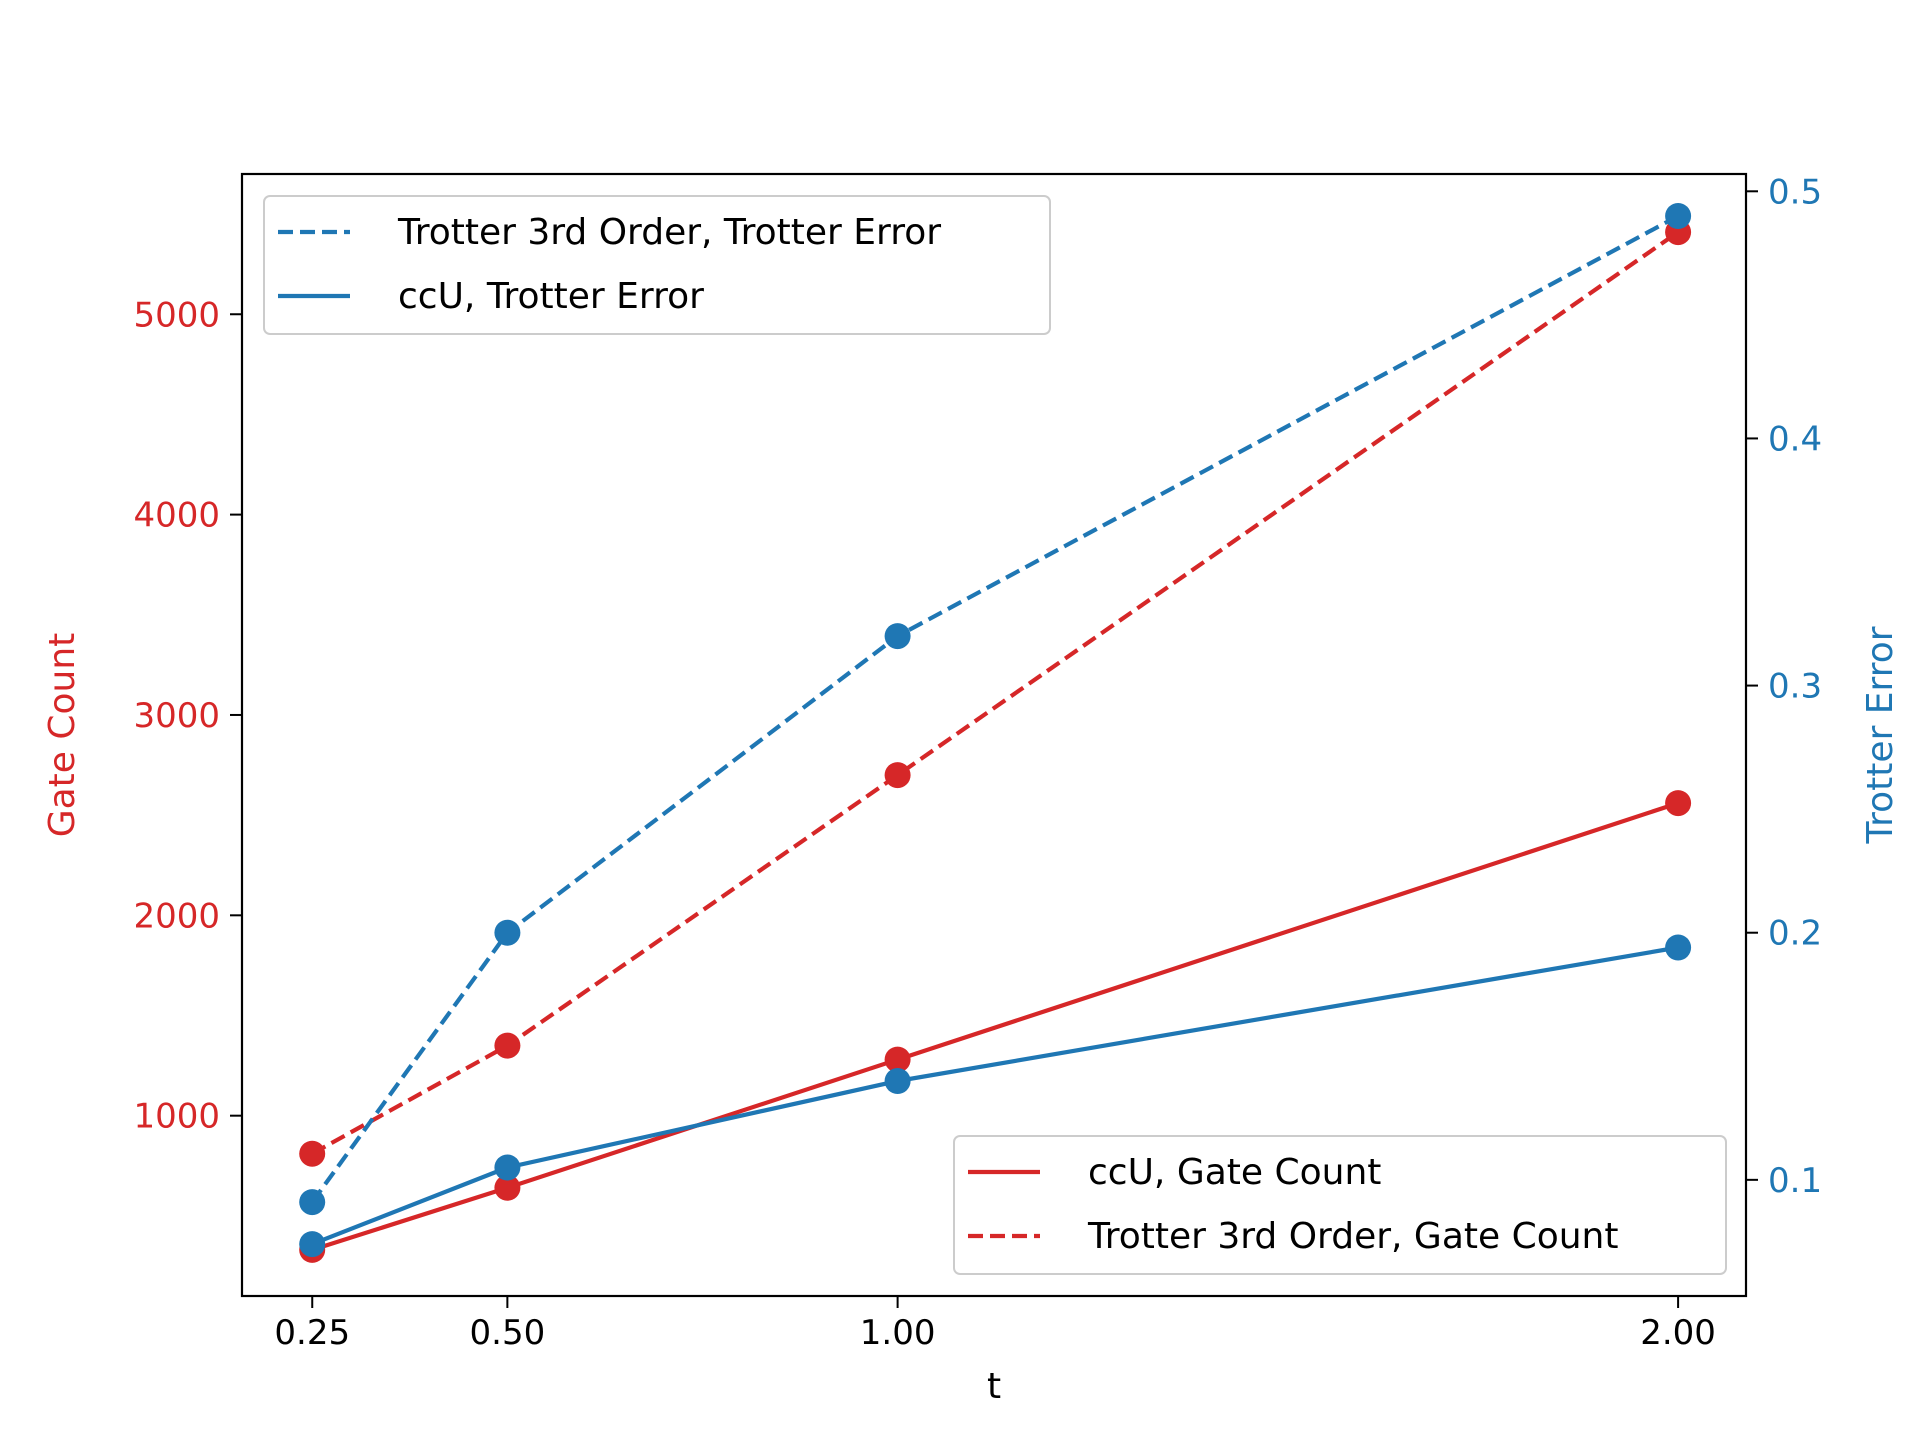 This screenshot has width=1920, height=1440. What do you see at coordinates (508, 1333) in the screenshot?
I see `x-tick-label-1: 0.50` at bounding box center [508, 1333].